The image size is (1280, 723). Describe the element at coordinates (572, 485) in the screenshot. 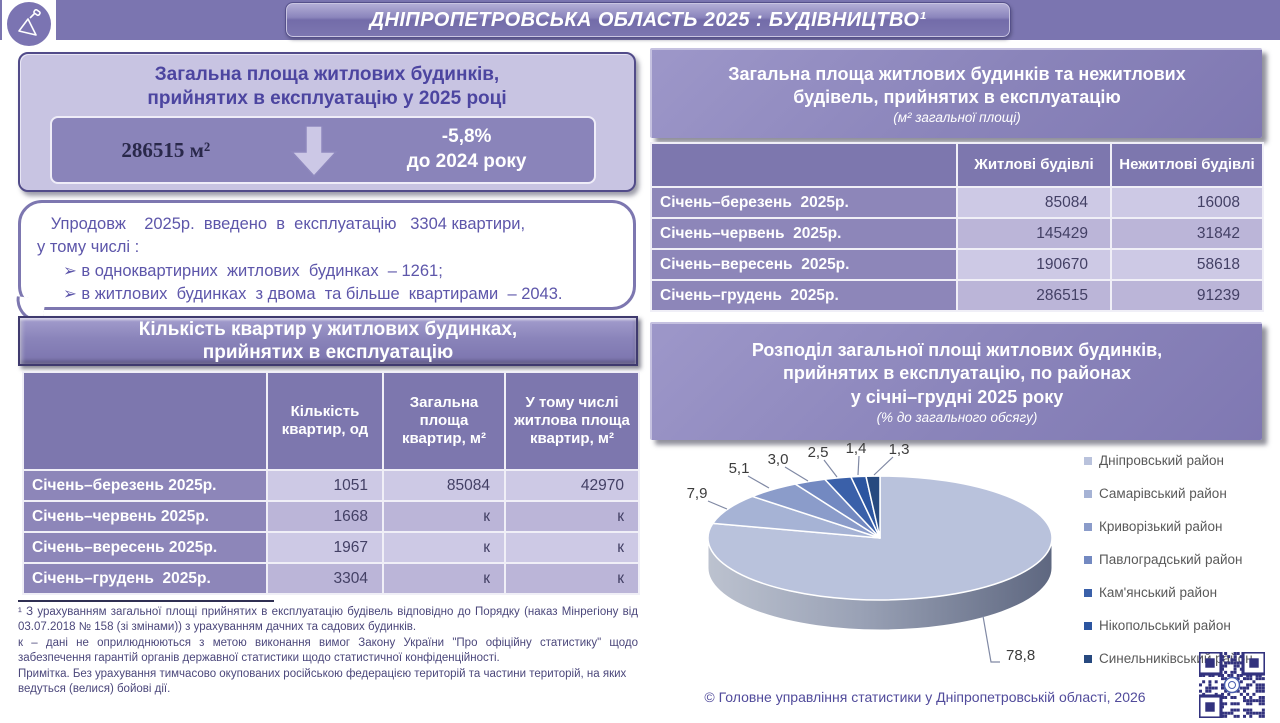

I see `cell-value: 42970` at that location.